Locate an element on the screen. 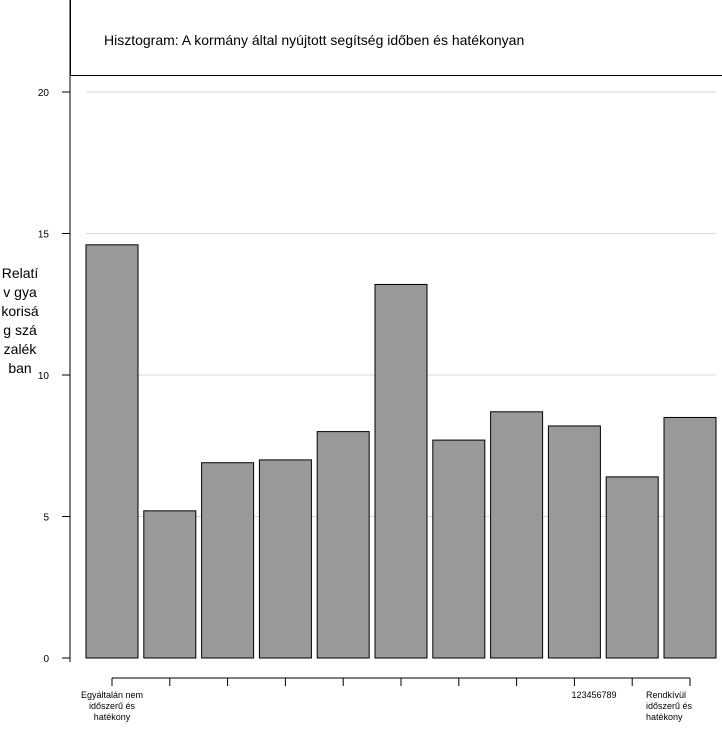  y-tick-label: 5 is located at coordinates (46, 518).